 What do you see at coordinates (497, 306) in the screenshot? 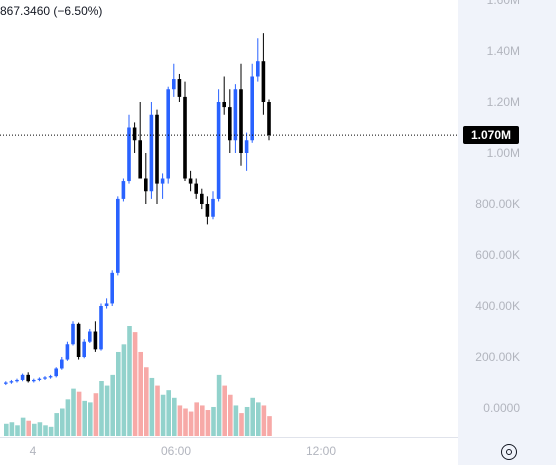
I see `price-tick-label: 400.00K` at bounding box center [497, 306].